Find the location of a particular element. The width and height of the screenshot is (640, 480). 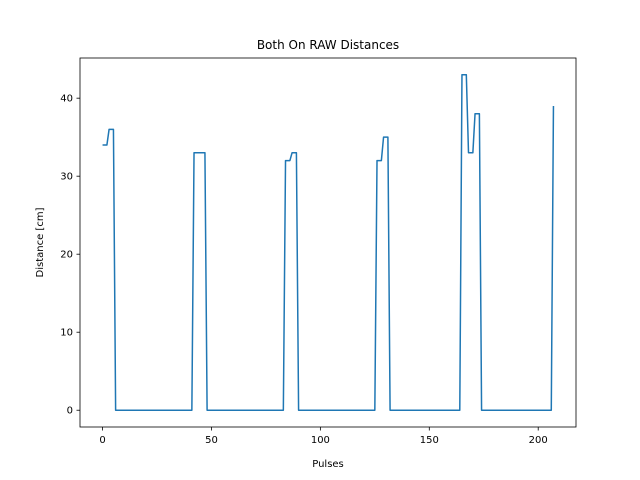

x-tick-label: 200 is located at coordinates (538, 440).